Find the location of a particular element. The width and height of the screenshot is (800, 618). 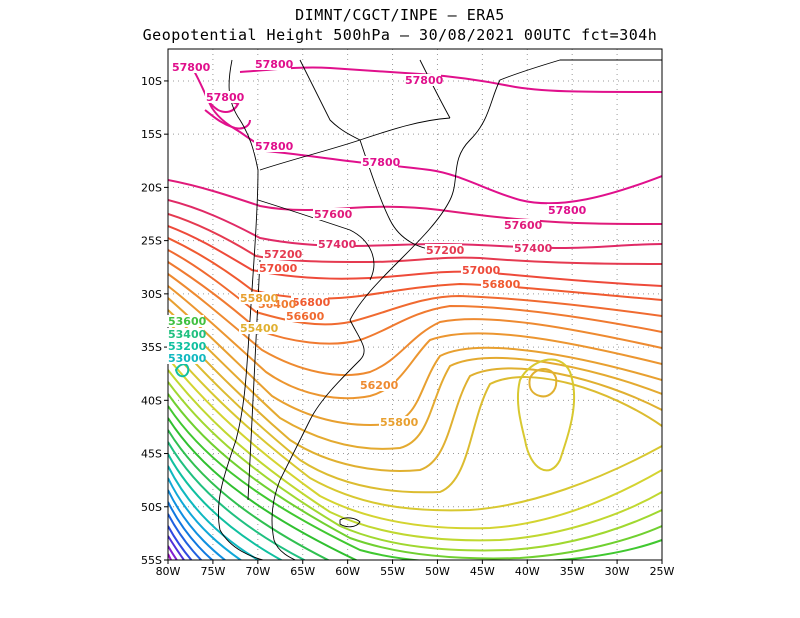

contour-57800-andes2 is located at coordinates (227, 119).